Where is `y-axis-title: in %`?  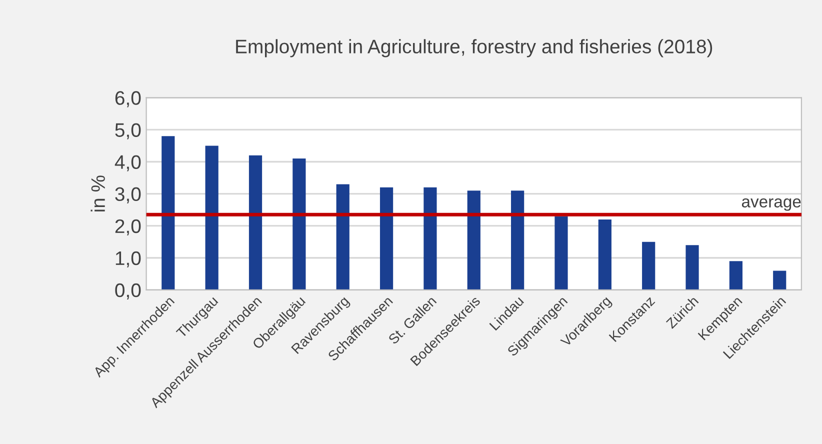 y-axis-title: in % is located at coordinates (97, 194).